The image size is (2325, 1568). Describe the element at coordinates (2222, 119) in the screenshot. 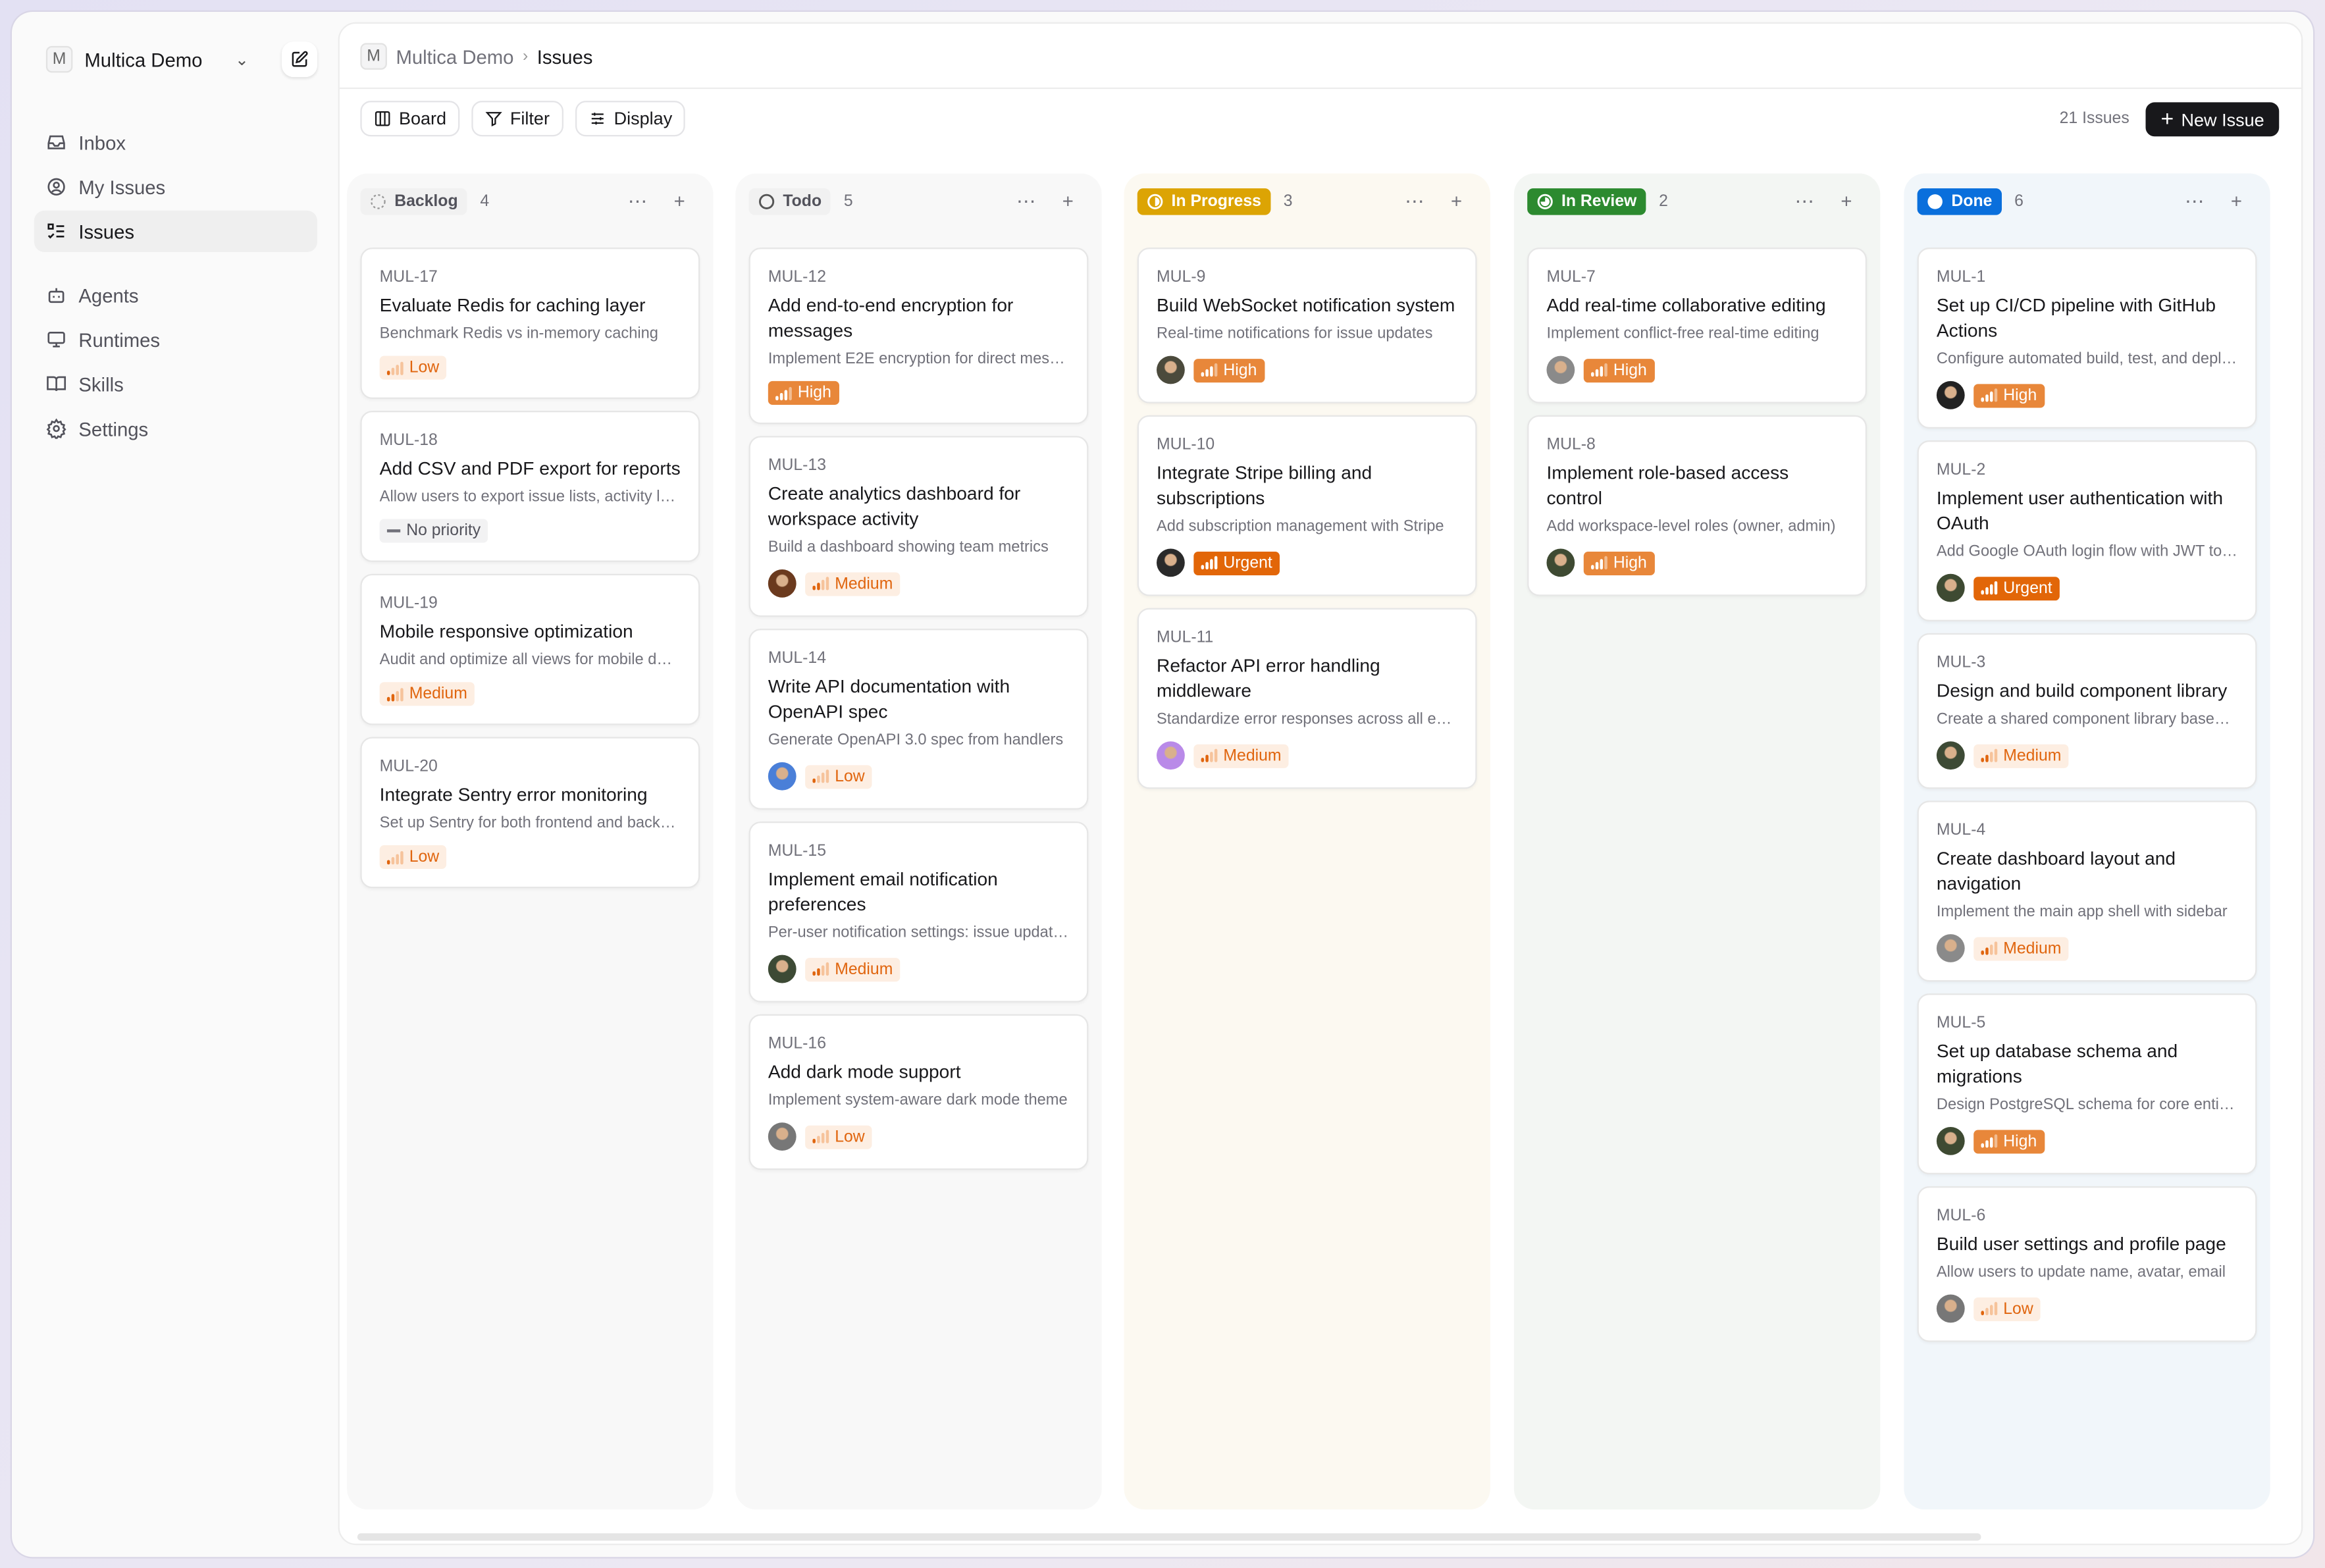

I see `new-issue-label: New Issue` at that location.